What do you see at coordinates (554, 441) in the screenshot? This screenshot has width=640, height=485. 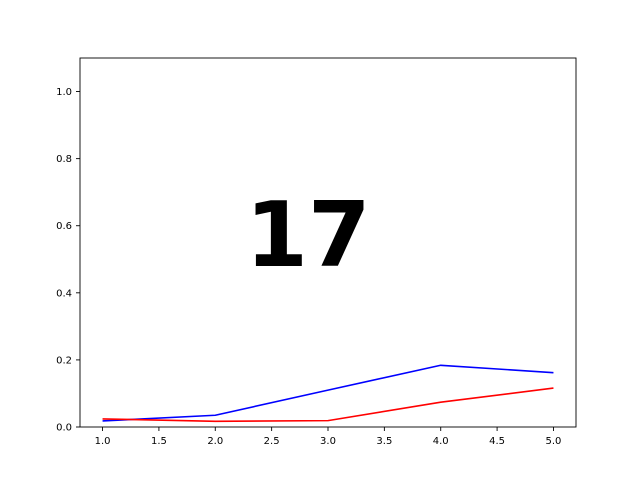 I see `x-tick-label: 5.0` at bounding box center [554, 441].